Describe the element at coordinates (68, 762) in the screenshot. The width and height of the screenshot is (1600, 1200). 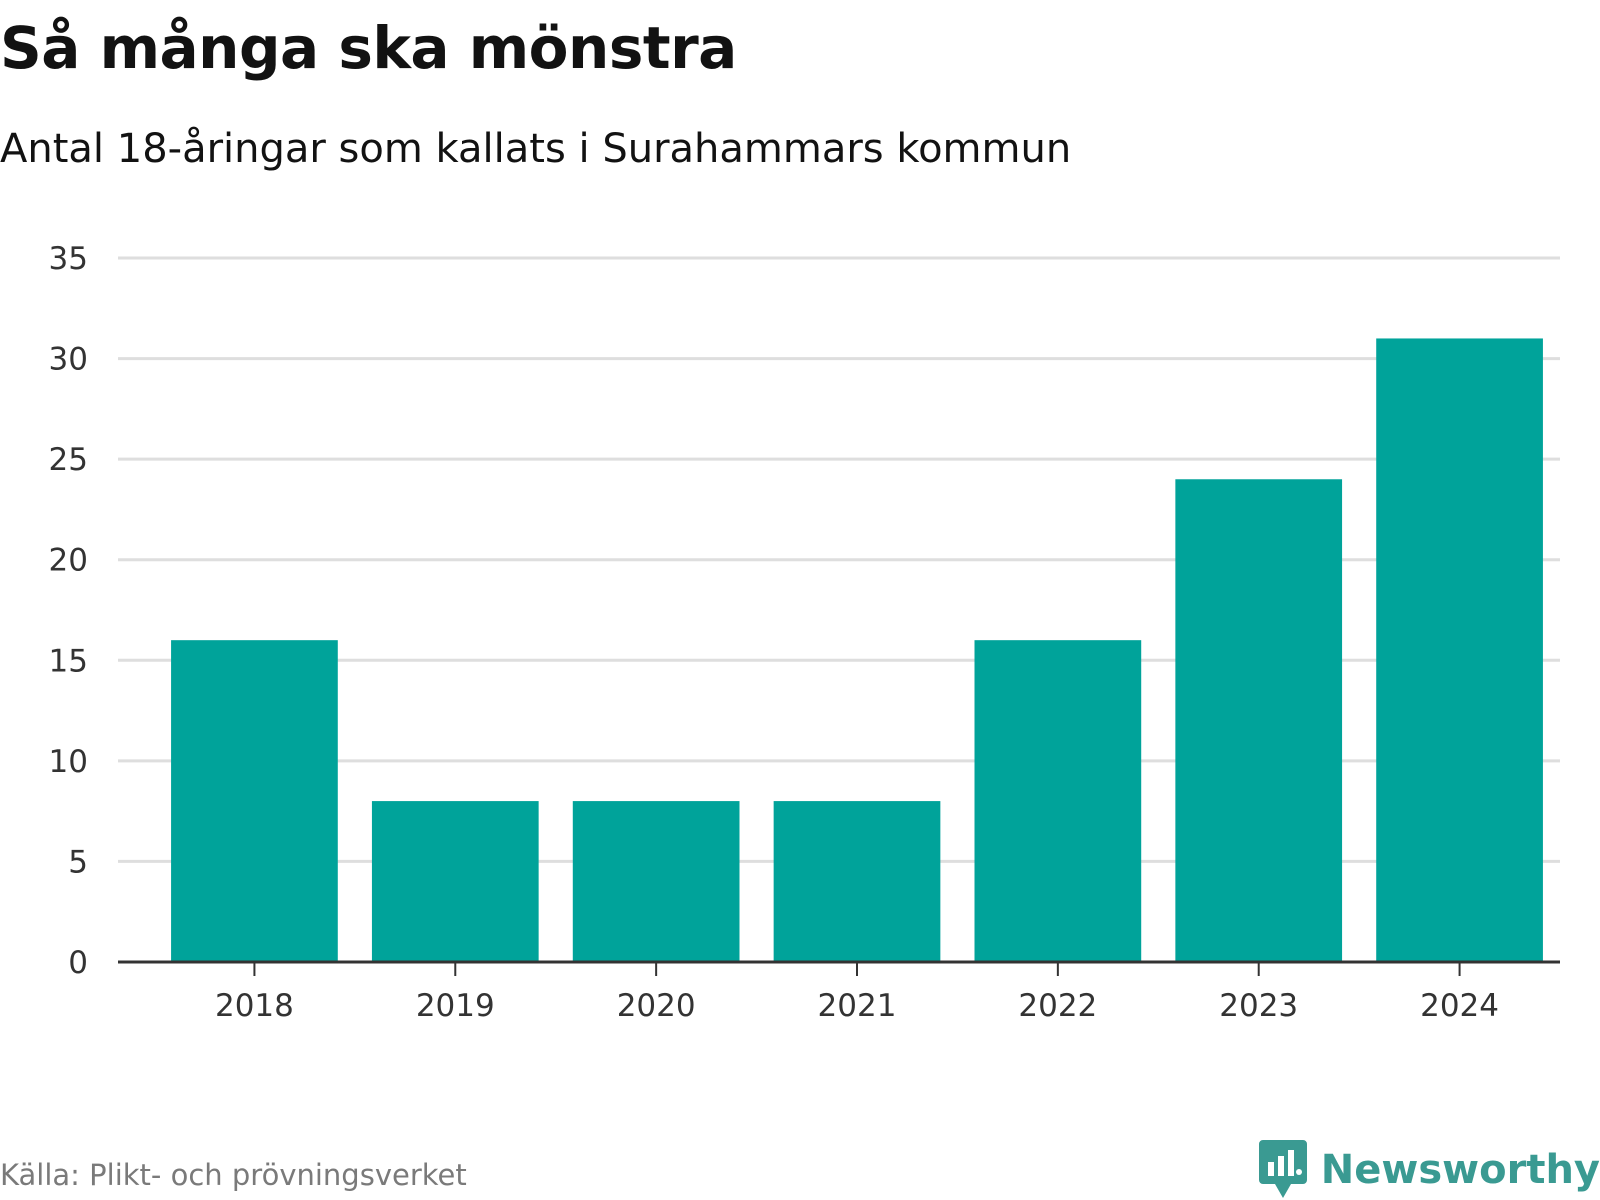
I see `y-tick-label: 10` at that location.